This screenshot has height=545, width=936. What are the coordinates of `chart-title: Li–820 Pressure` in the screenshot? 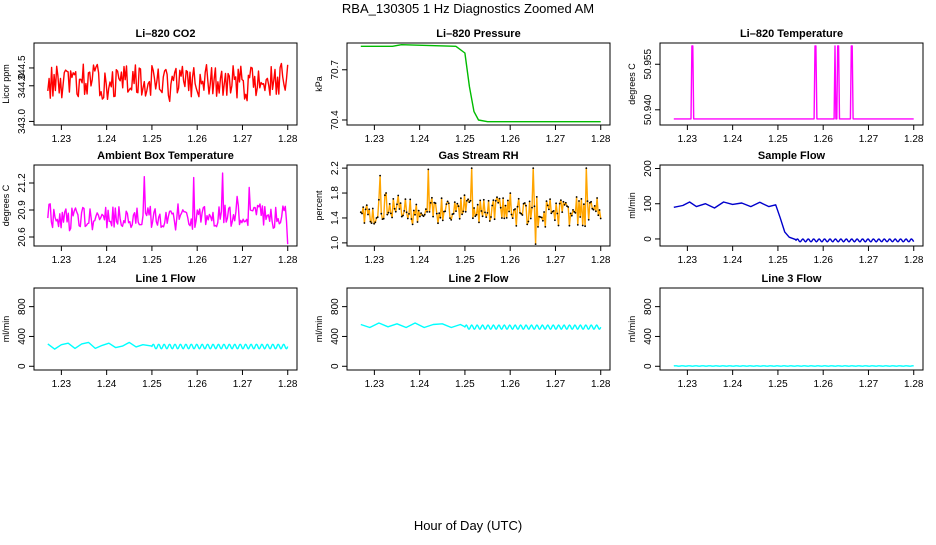 It's located at (478, 34).